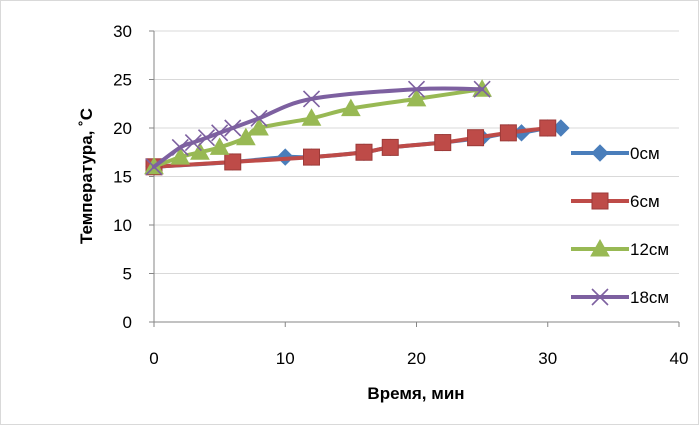  I want to click on legend-item-2: 12см, so click(620, 248).